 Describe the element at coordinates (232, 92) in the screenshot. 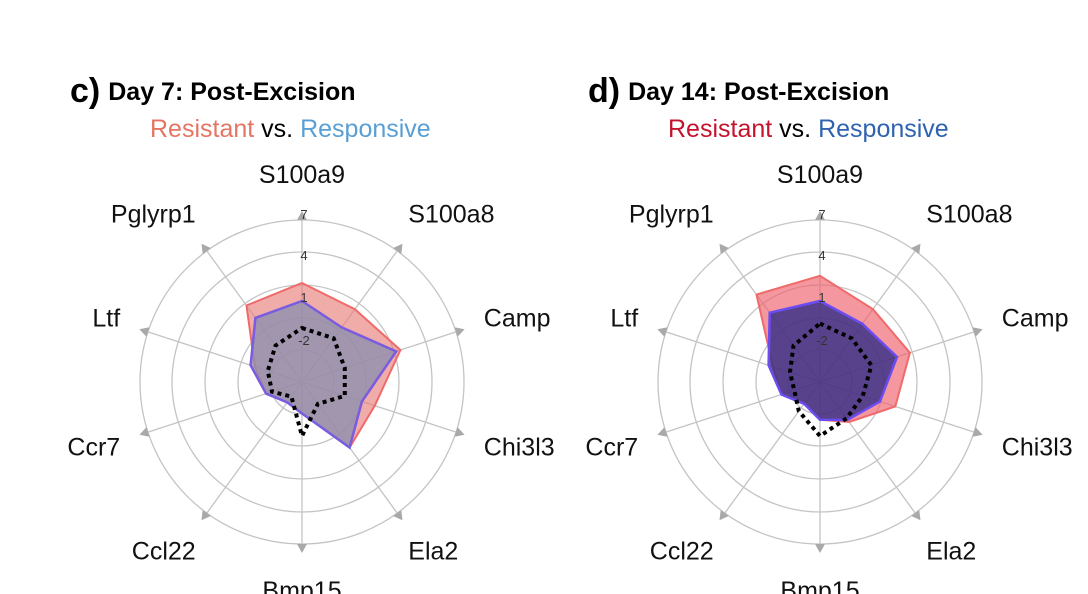

I see `panel-title: Day 7: Post-Excision` at that location.